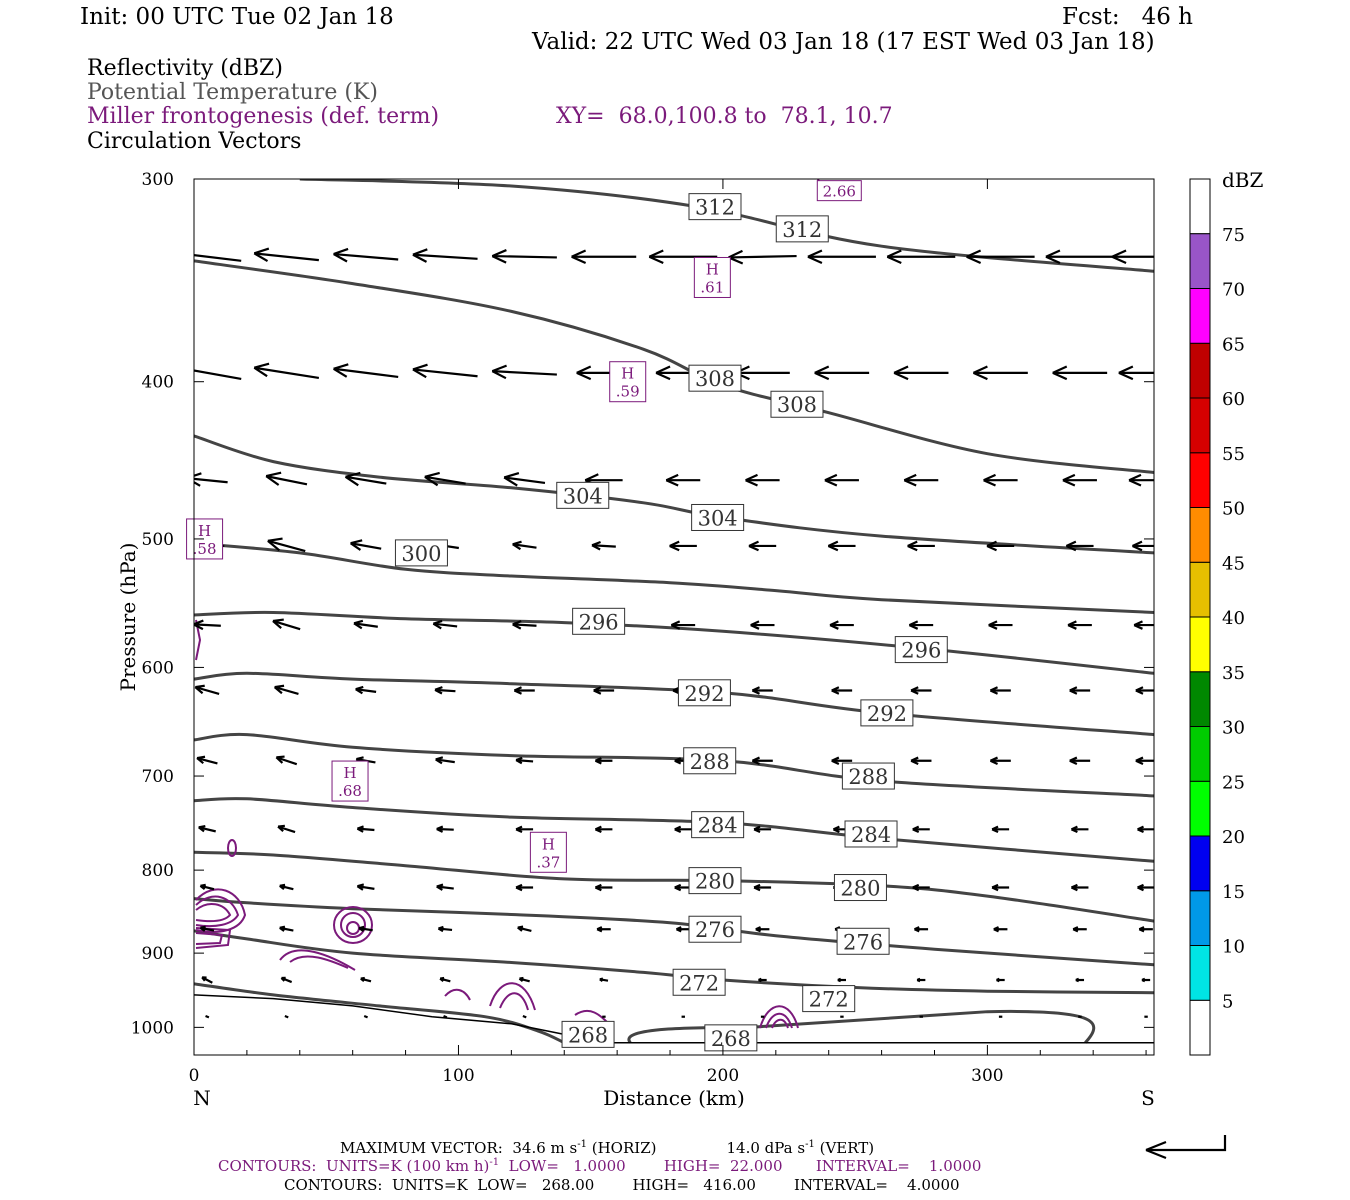  What do you see at coordinates (1233, 673) in the screenshot?
I see `colorbar-level-label: 35` at bounding box center [1233, 673].